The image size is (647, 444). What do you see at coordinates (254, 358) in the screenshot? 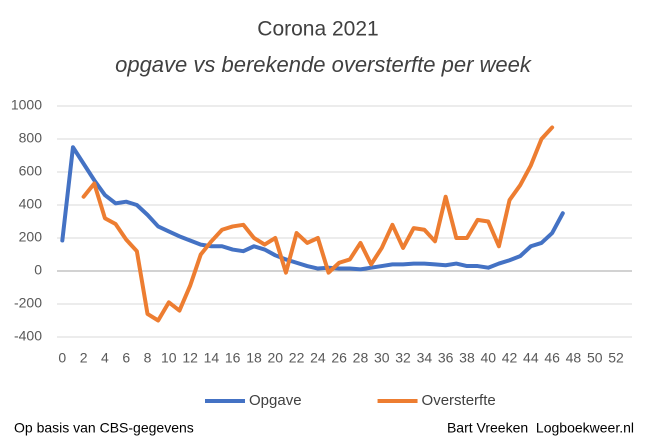
I see `x-tick-label: 18` at bounding box center [254, 358].